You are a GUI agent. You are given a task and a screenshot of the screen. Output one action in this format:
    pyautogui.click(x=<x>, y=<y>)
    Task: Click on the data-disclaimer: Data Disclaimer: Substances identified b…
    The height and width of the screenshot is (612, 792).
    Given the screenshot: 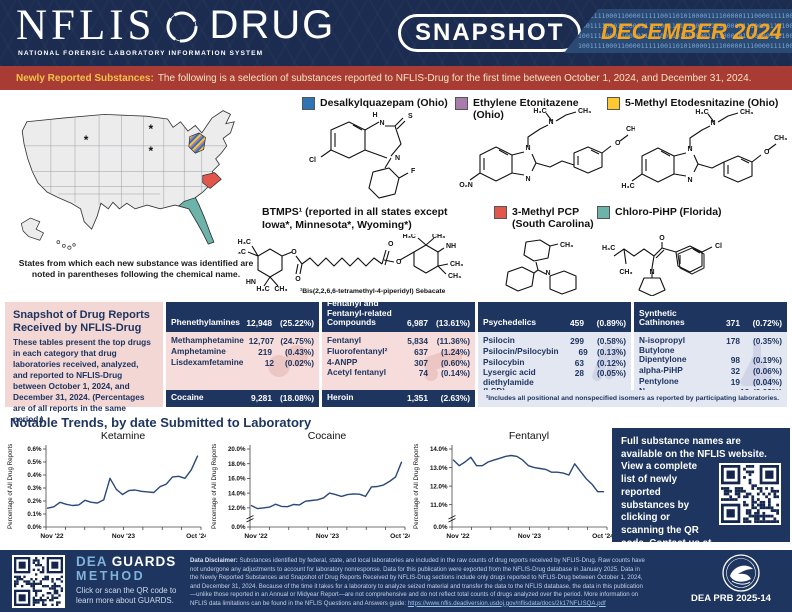 What is the action you would take?
    pyautogui.click(x=418, y=582)
    